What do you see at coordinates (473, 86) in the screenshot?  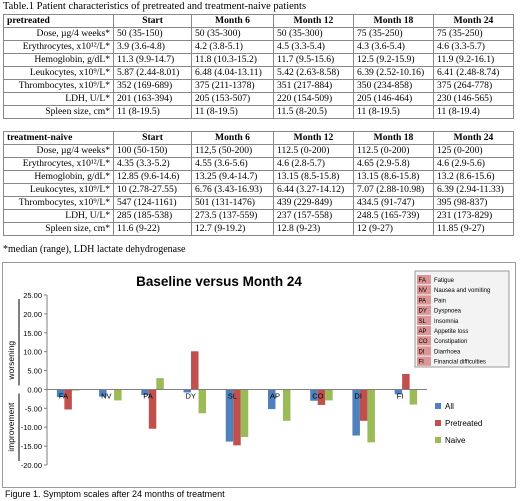 I see `table-cell: 375 (264-778)` at bounding box center [473, 86].